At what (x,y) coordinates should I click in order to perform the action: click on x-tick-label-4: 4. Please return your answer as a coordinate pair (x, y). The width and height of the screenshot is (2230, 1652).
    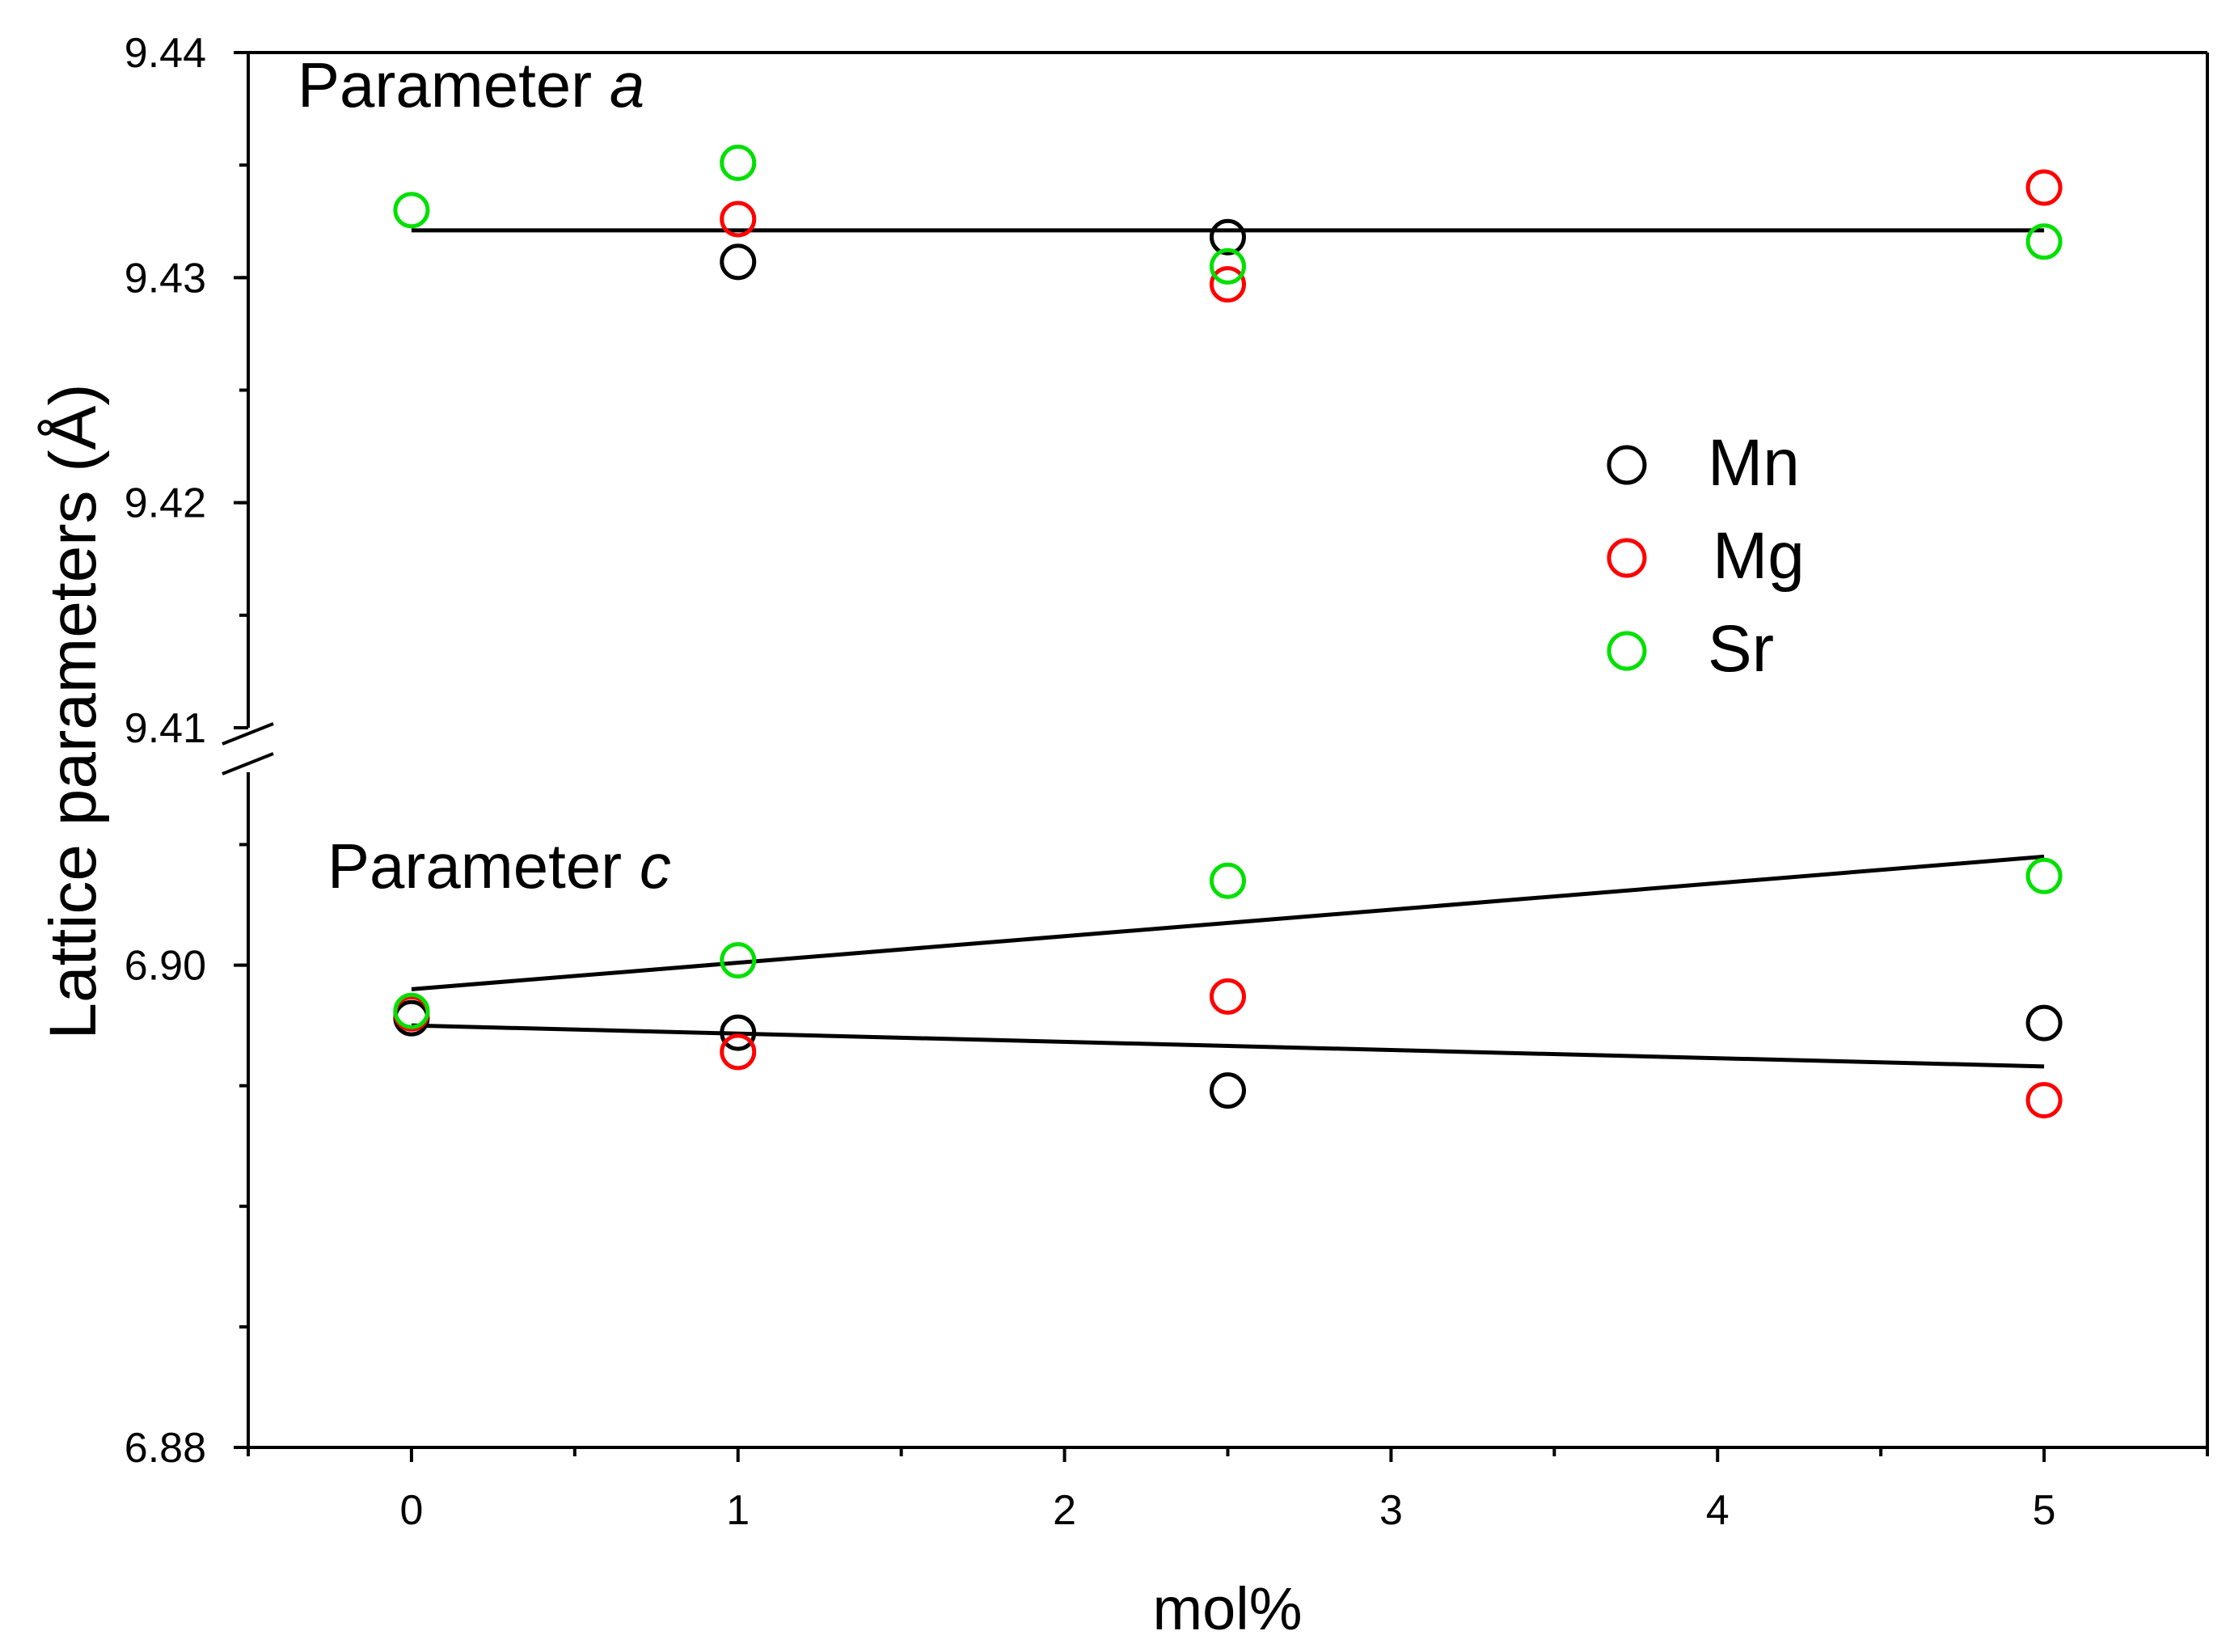
    Looking at the image, I should click on (1718, 1510).